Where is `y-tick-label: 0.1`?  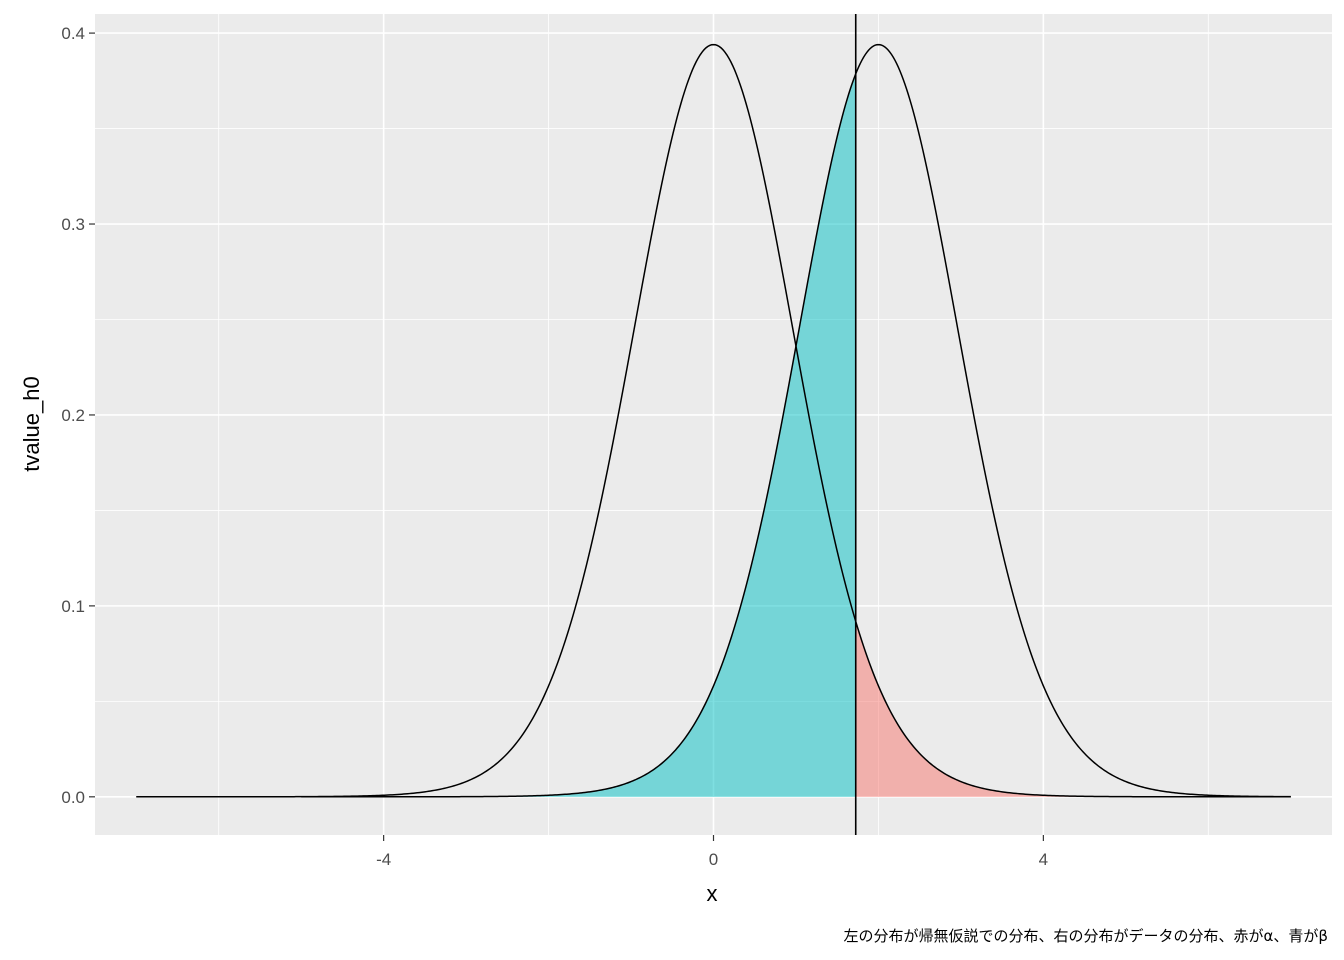 y-tick-label: 0.1 is located at coordinates (73, 606).